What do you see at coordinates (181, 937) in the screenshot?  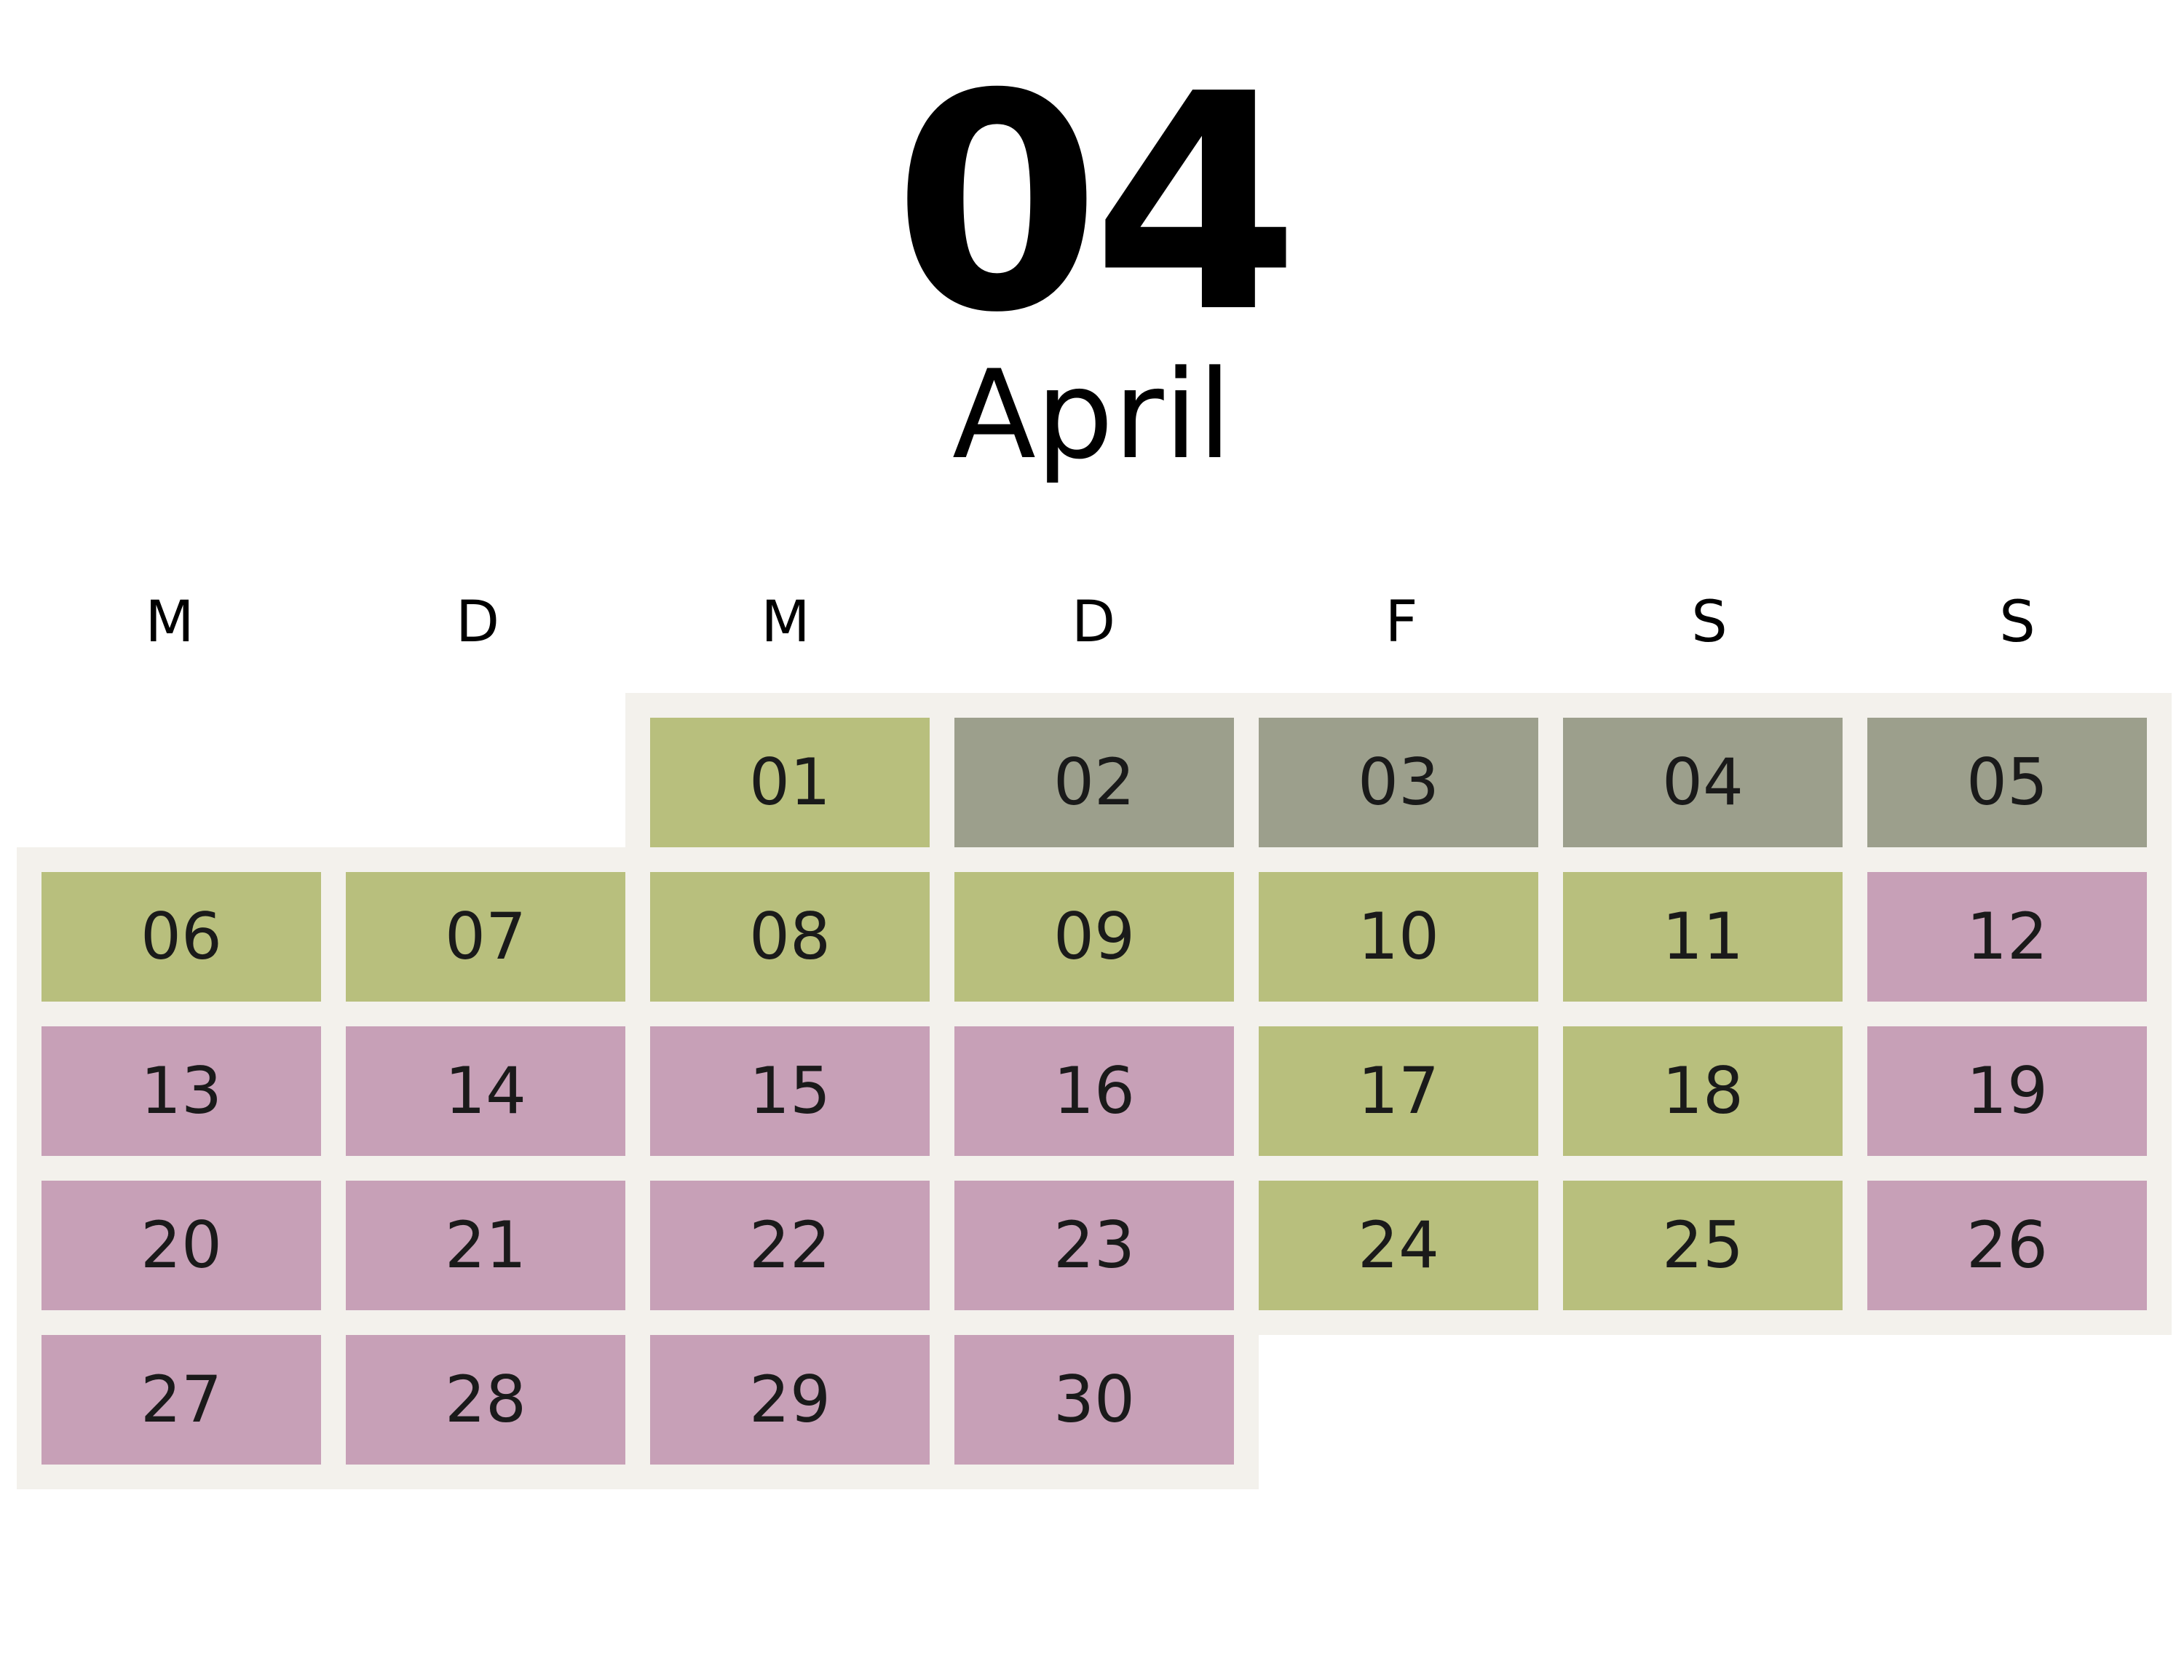 I see `day-cell: 06` at bounding box center [181, 937].